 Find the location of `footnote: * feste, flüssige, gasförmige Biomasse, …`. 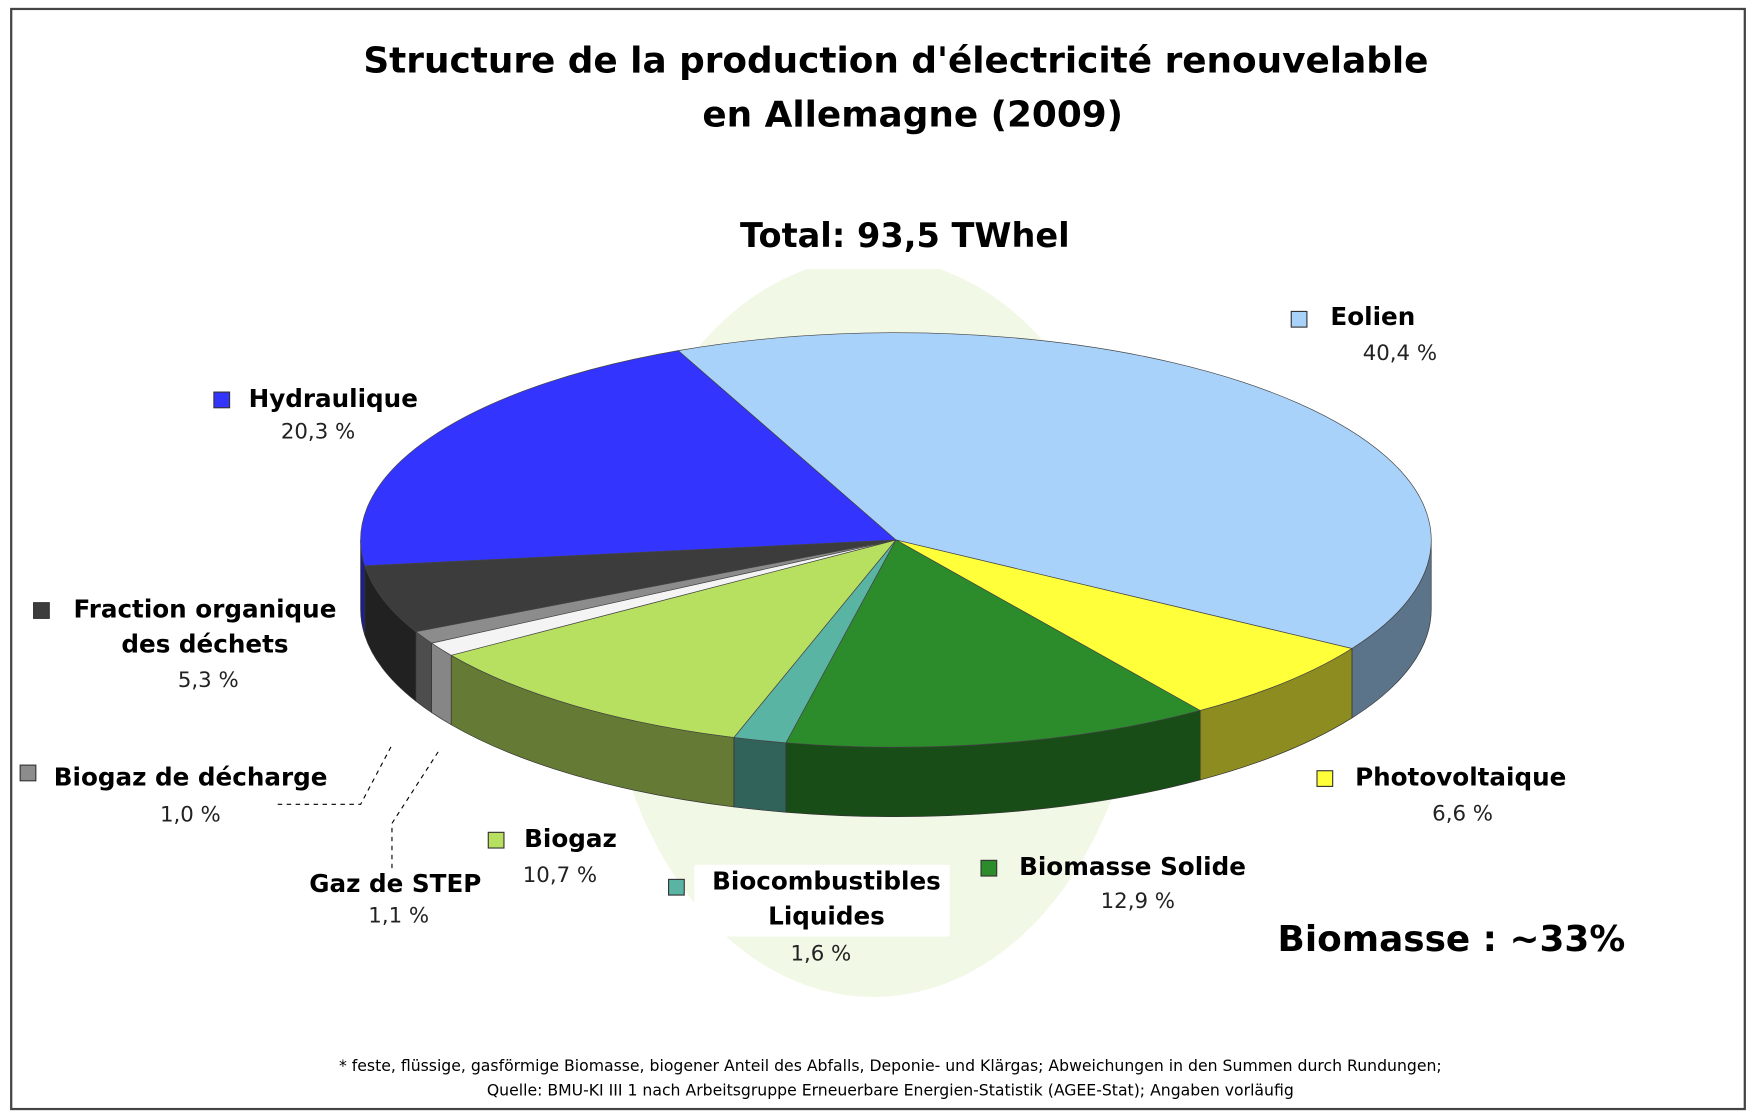

footnote: * feste, flüssige, gasförmige Biomasse, … is located at coordinates (890, 1065).